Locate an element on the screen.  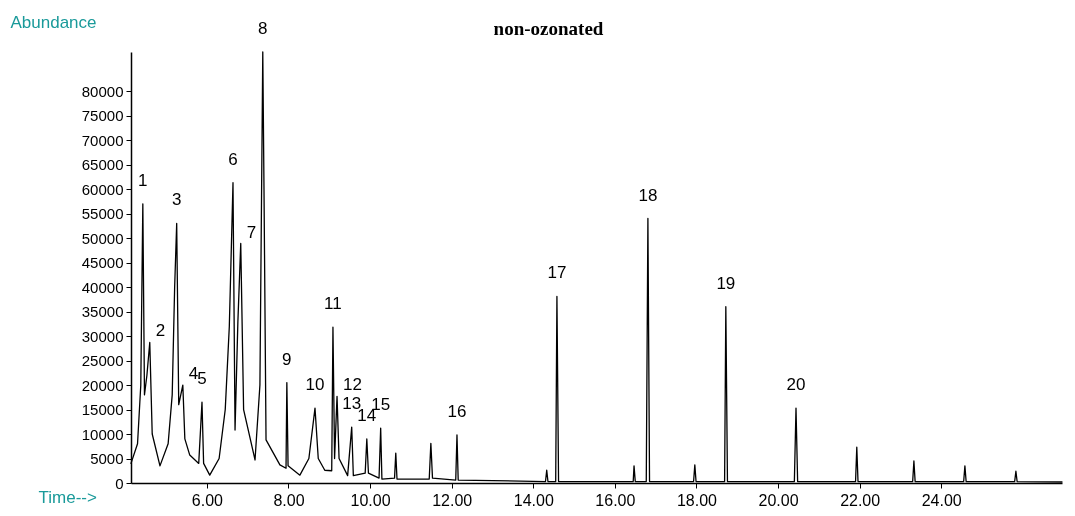
annotation: 18 is located at coordinates (648, 195).